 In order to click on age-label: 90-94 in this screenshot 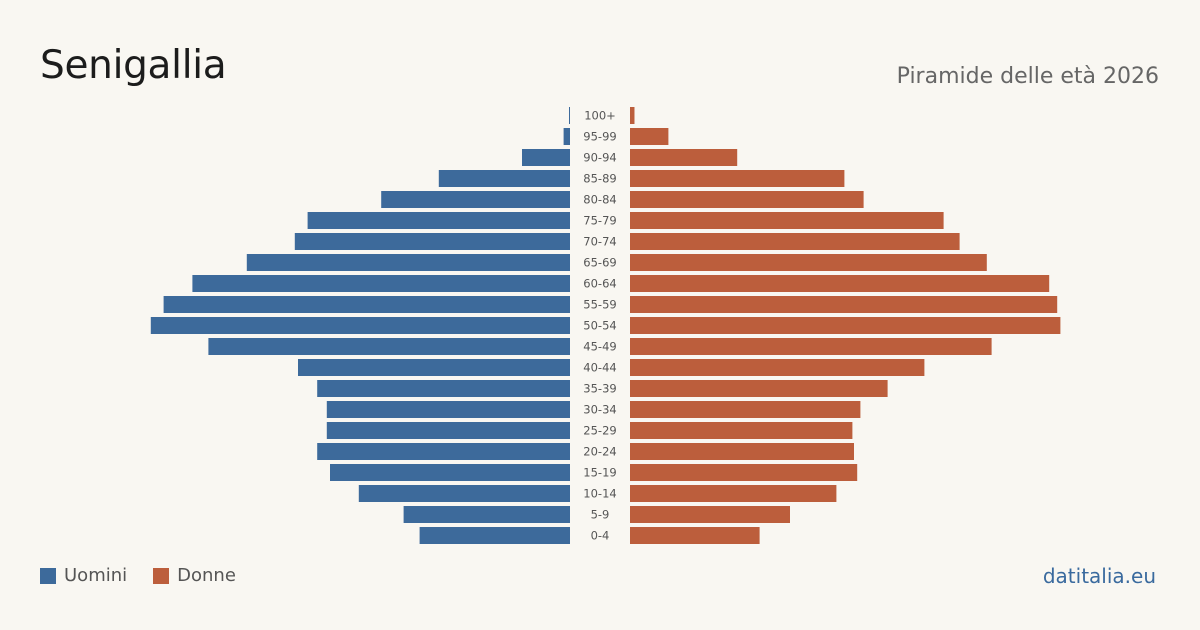, I will do `click(599, 158)`.